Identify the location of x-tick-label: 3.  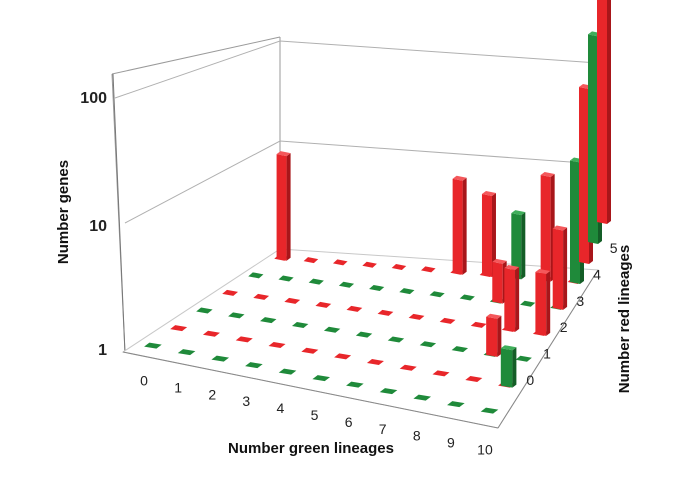
(246, 401).